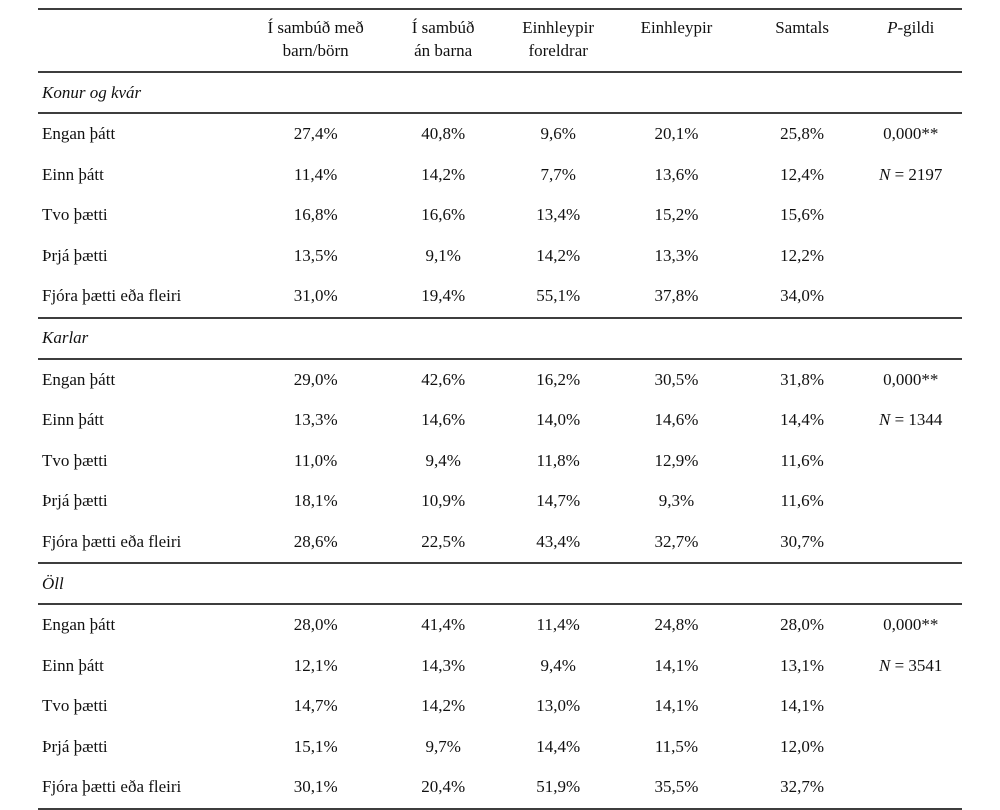  Describe the element at coordinates (676, 460) in the screenshot. I see `data-cell: 12,9%` at that location.